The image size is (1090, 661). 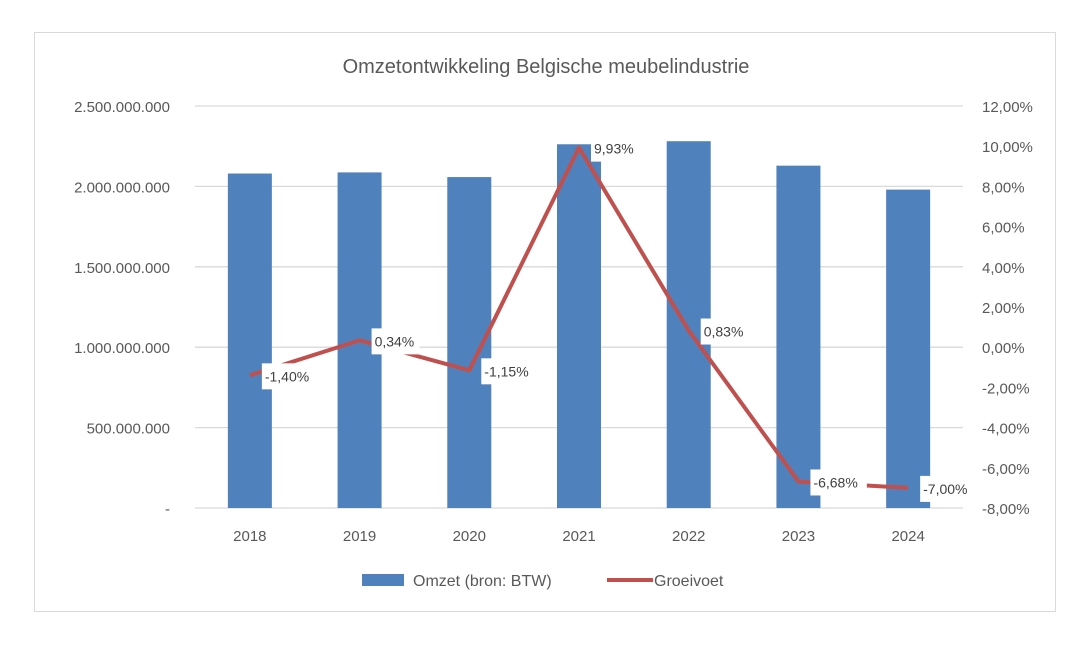 I want to click on data-label-2023: -6,68%, so click(x=835, y=482).